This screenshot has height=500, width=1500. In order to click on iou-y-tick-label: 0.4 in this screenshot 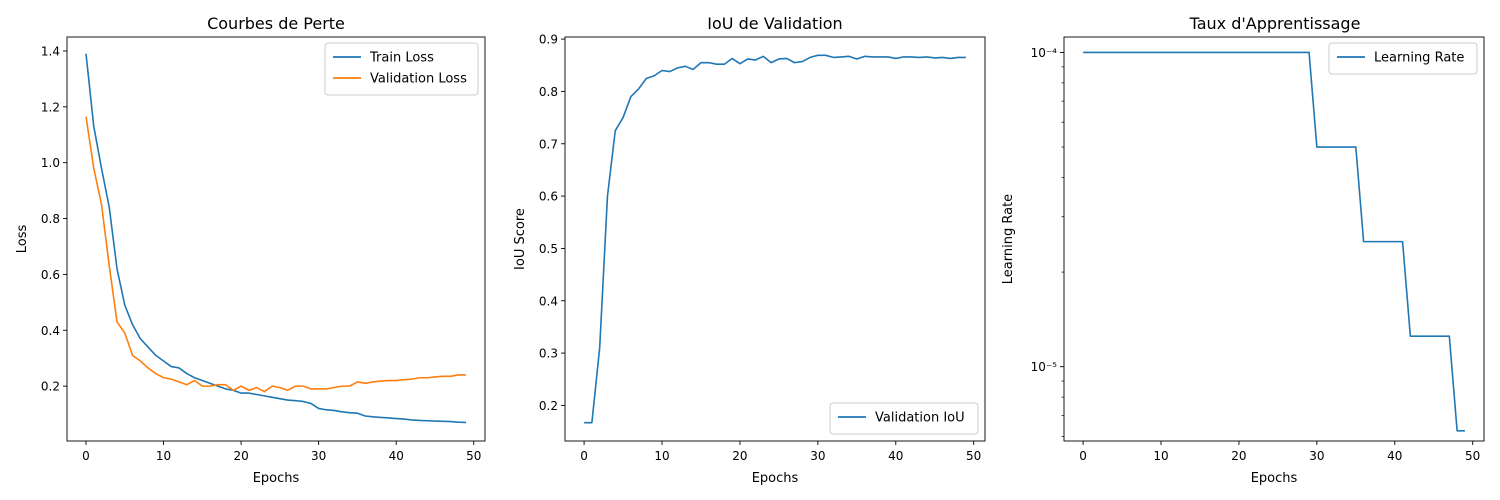, I will do `click(548, 301)`.